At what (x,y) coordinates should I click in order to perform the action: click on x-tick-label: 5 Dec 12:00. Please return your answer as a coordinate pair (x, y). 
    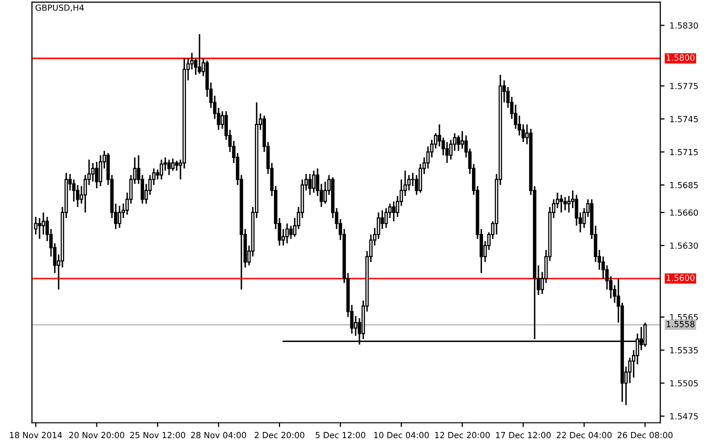
    Looking at the image, I should click on (341, 435).